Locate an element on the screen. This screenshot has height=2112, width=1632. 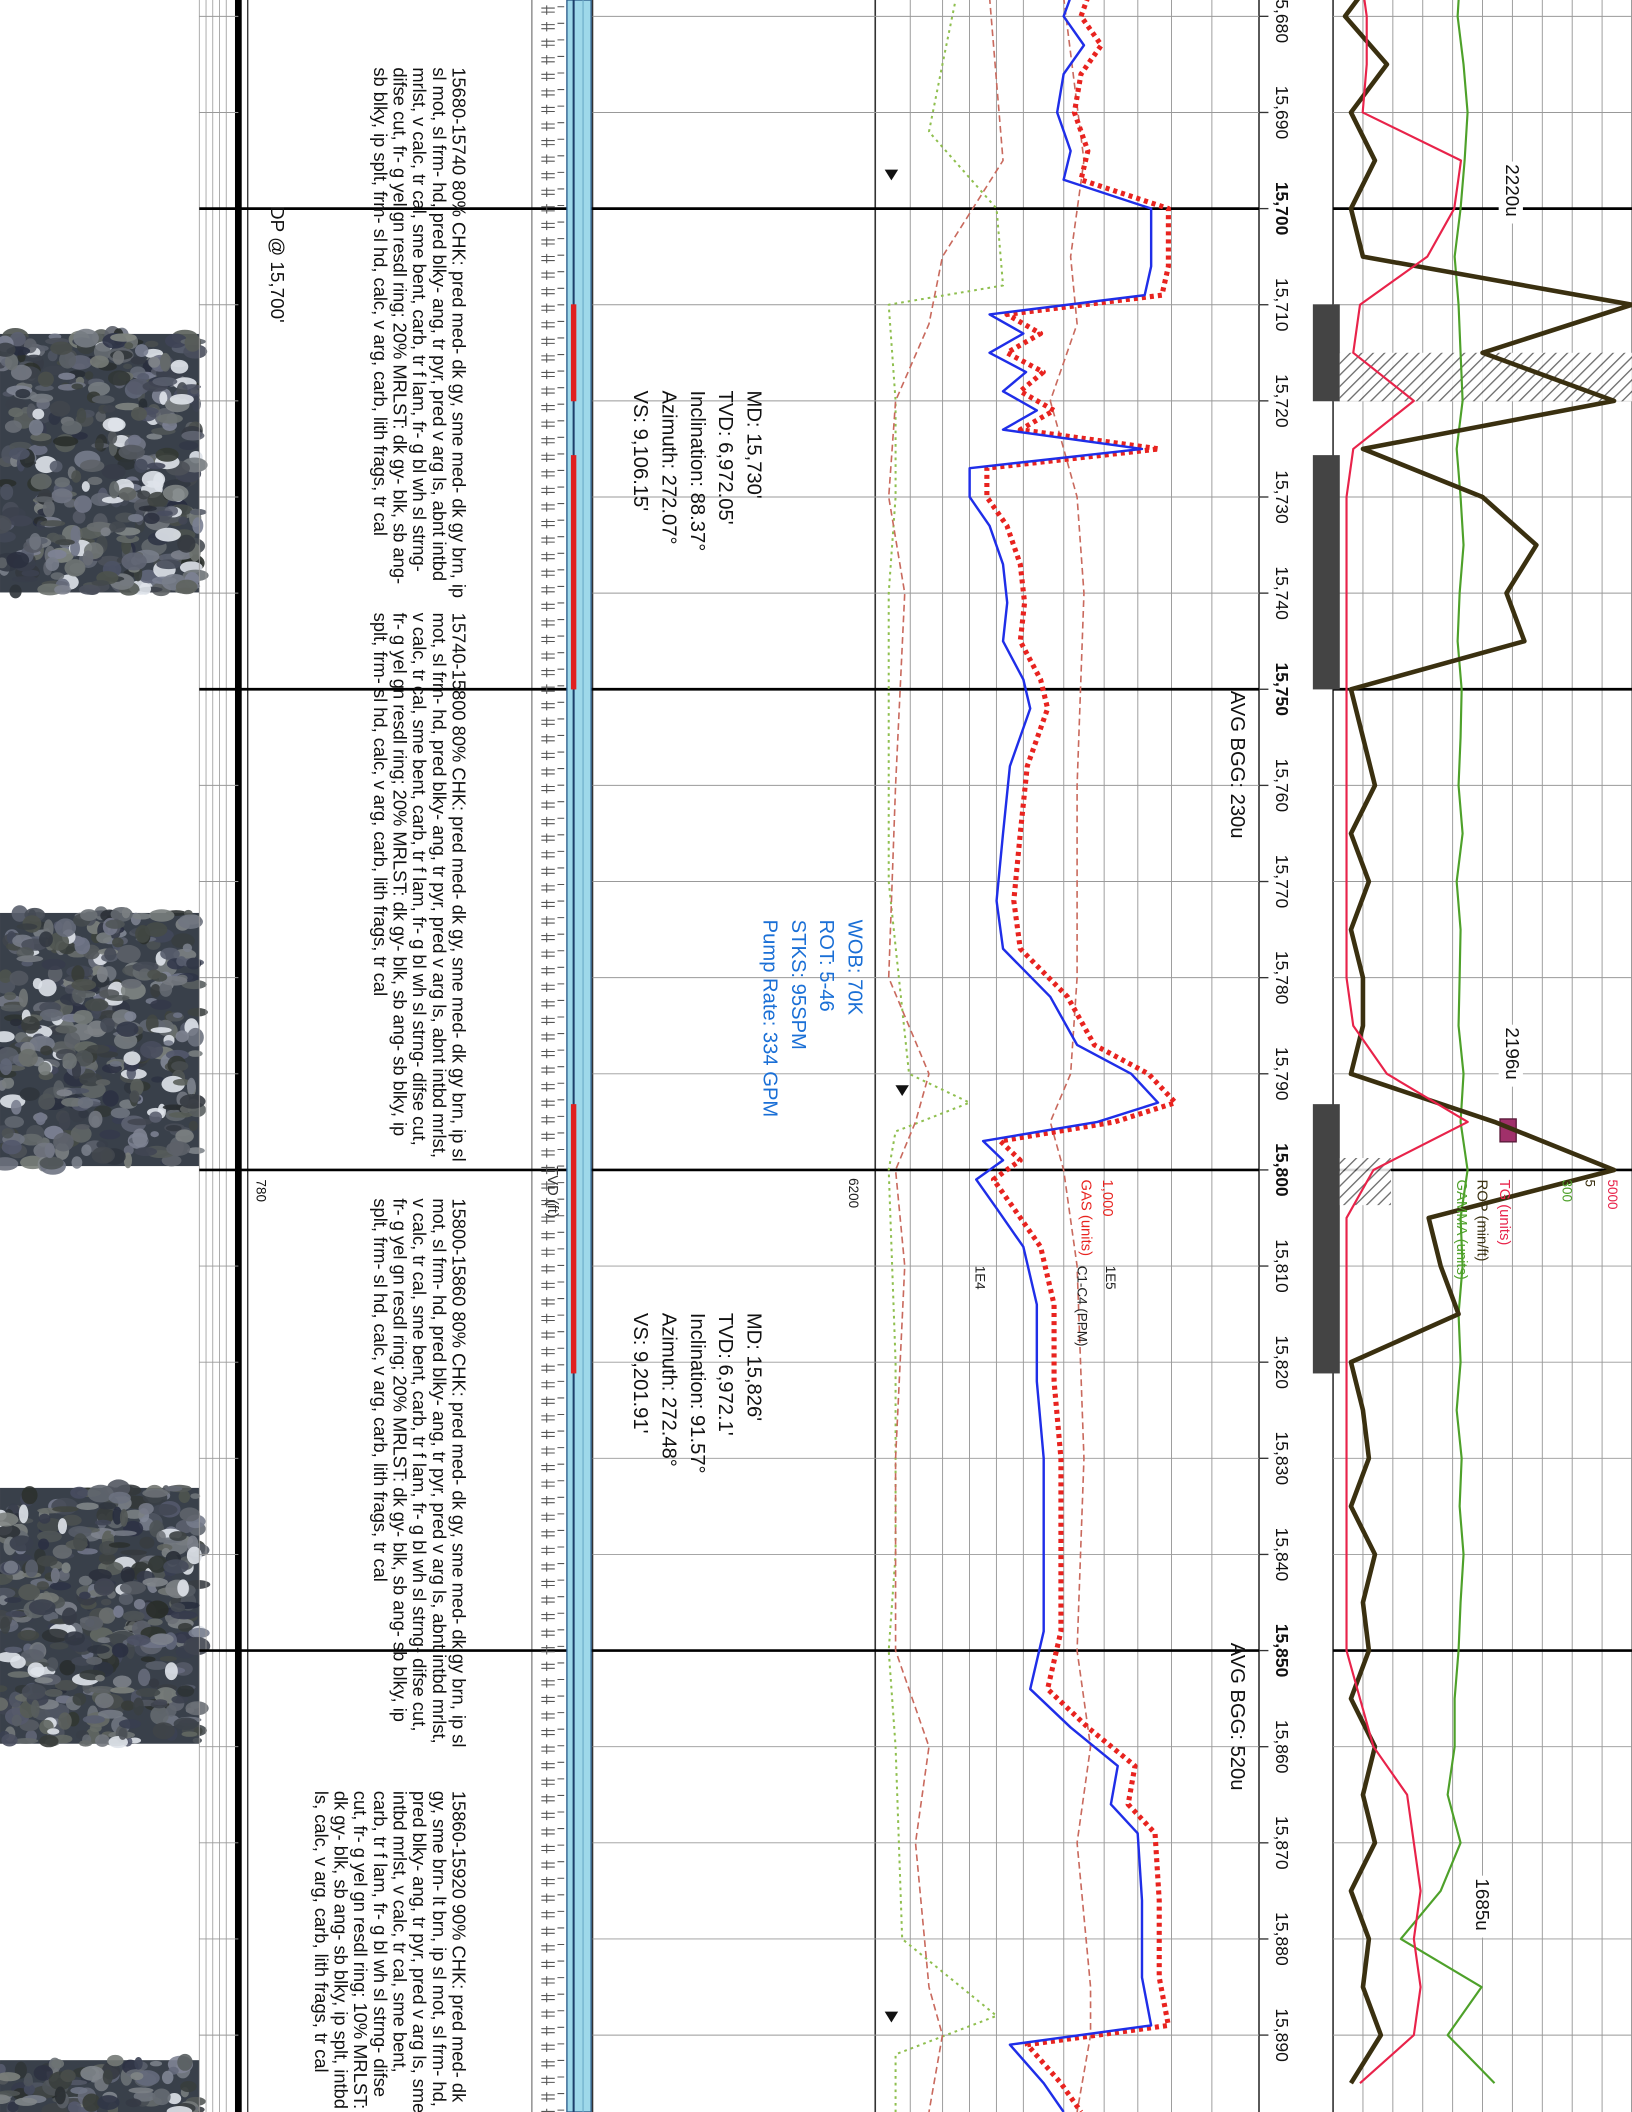
depth-label: 15,680 is located at coordinates (1282, 21).